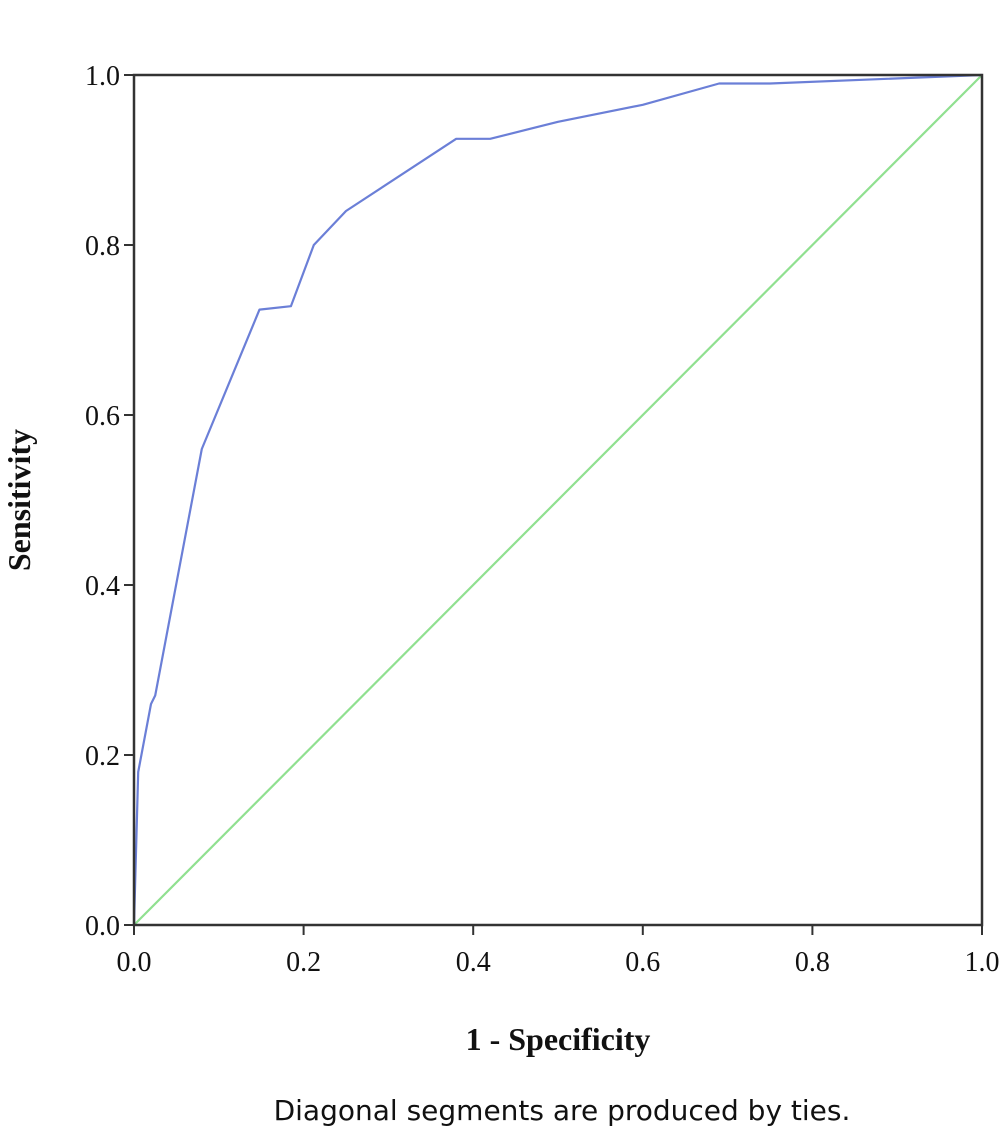 This screenshot has height=1145, width=1000. I want to click on x-axis-title: 1 - Specificity, so click(558, 1039).